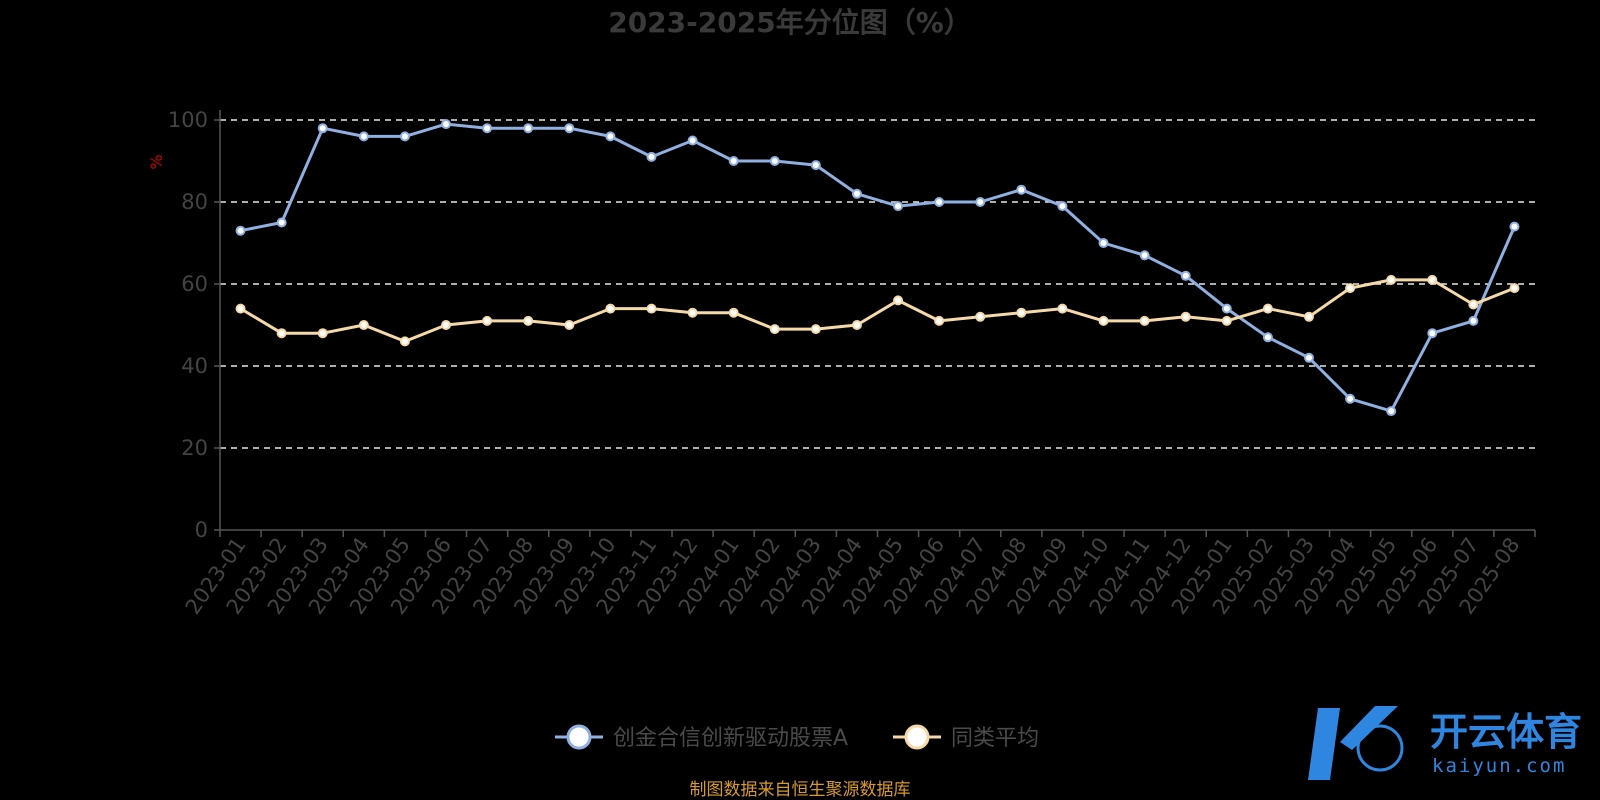 Image resolution: width=1600 pixels, height=800 pixels. I want to click on legend-item: 同类平均, so click(966, 737).